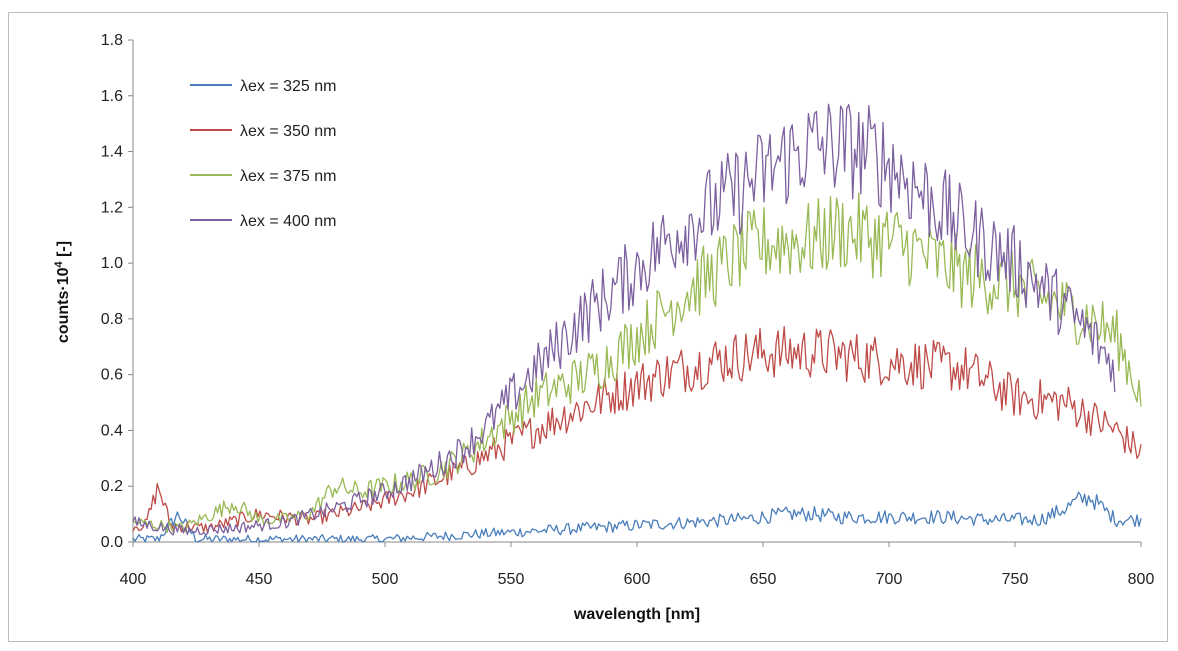 The width and height of the screenshot is (1178, 651). I want to click on x-tick-label: 450, so click(259, 579).